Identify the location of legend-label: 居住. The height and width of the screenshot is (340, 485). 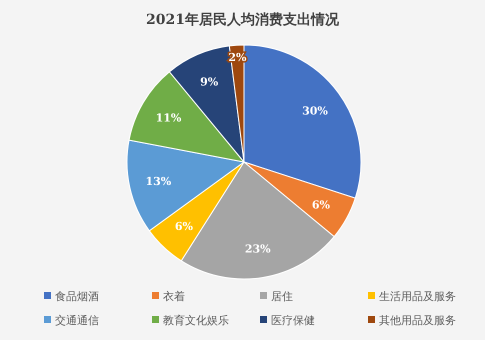
(282, 296).